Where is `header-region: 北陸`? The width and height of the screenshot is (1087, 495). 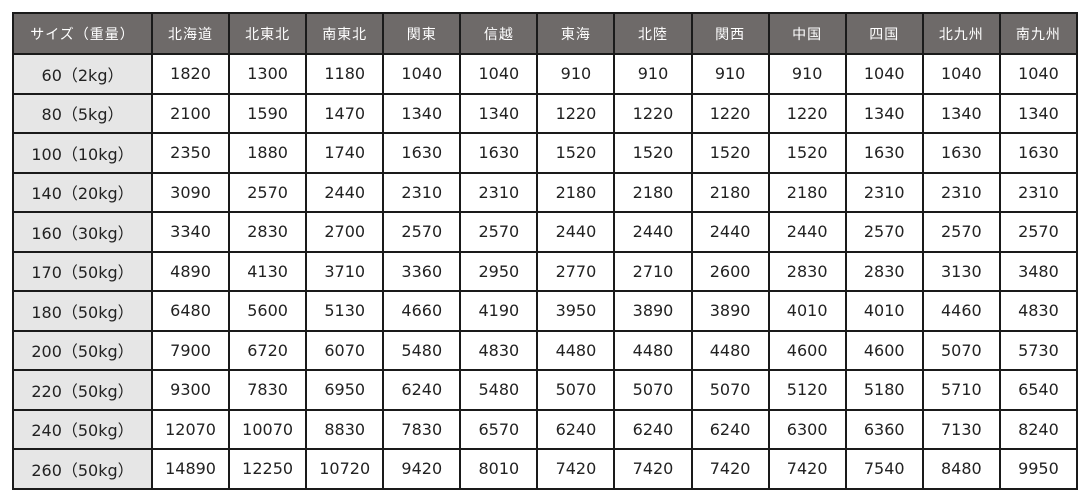 header-region: 北陸 is located at coordinates (653, 33).